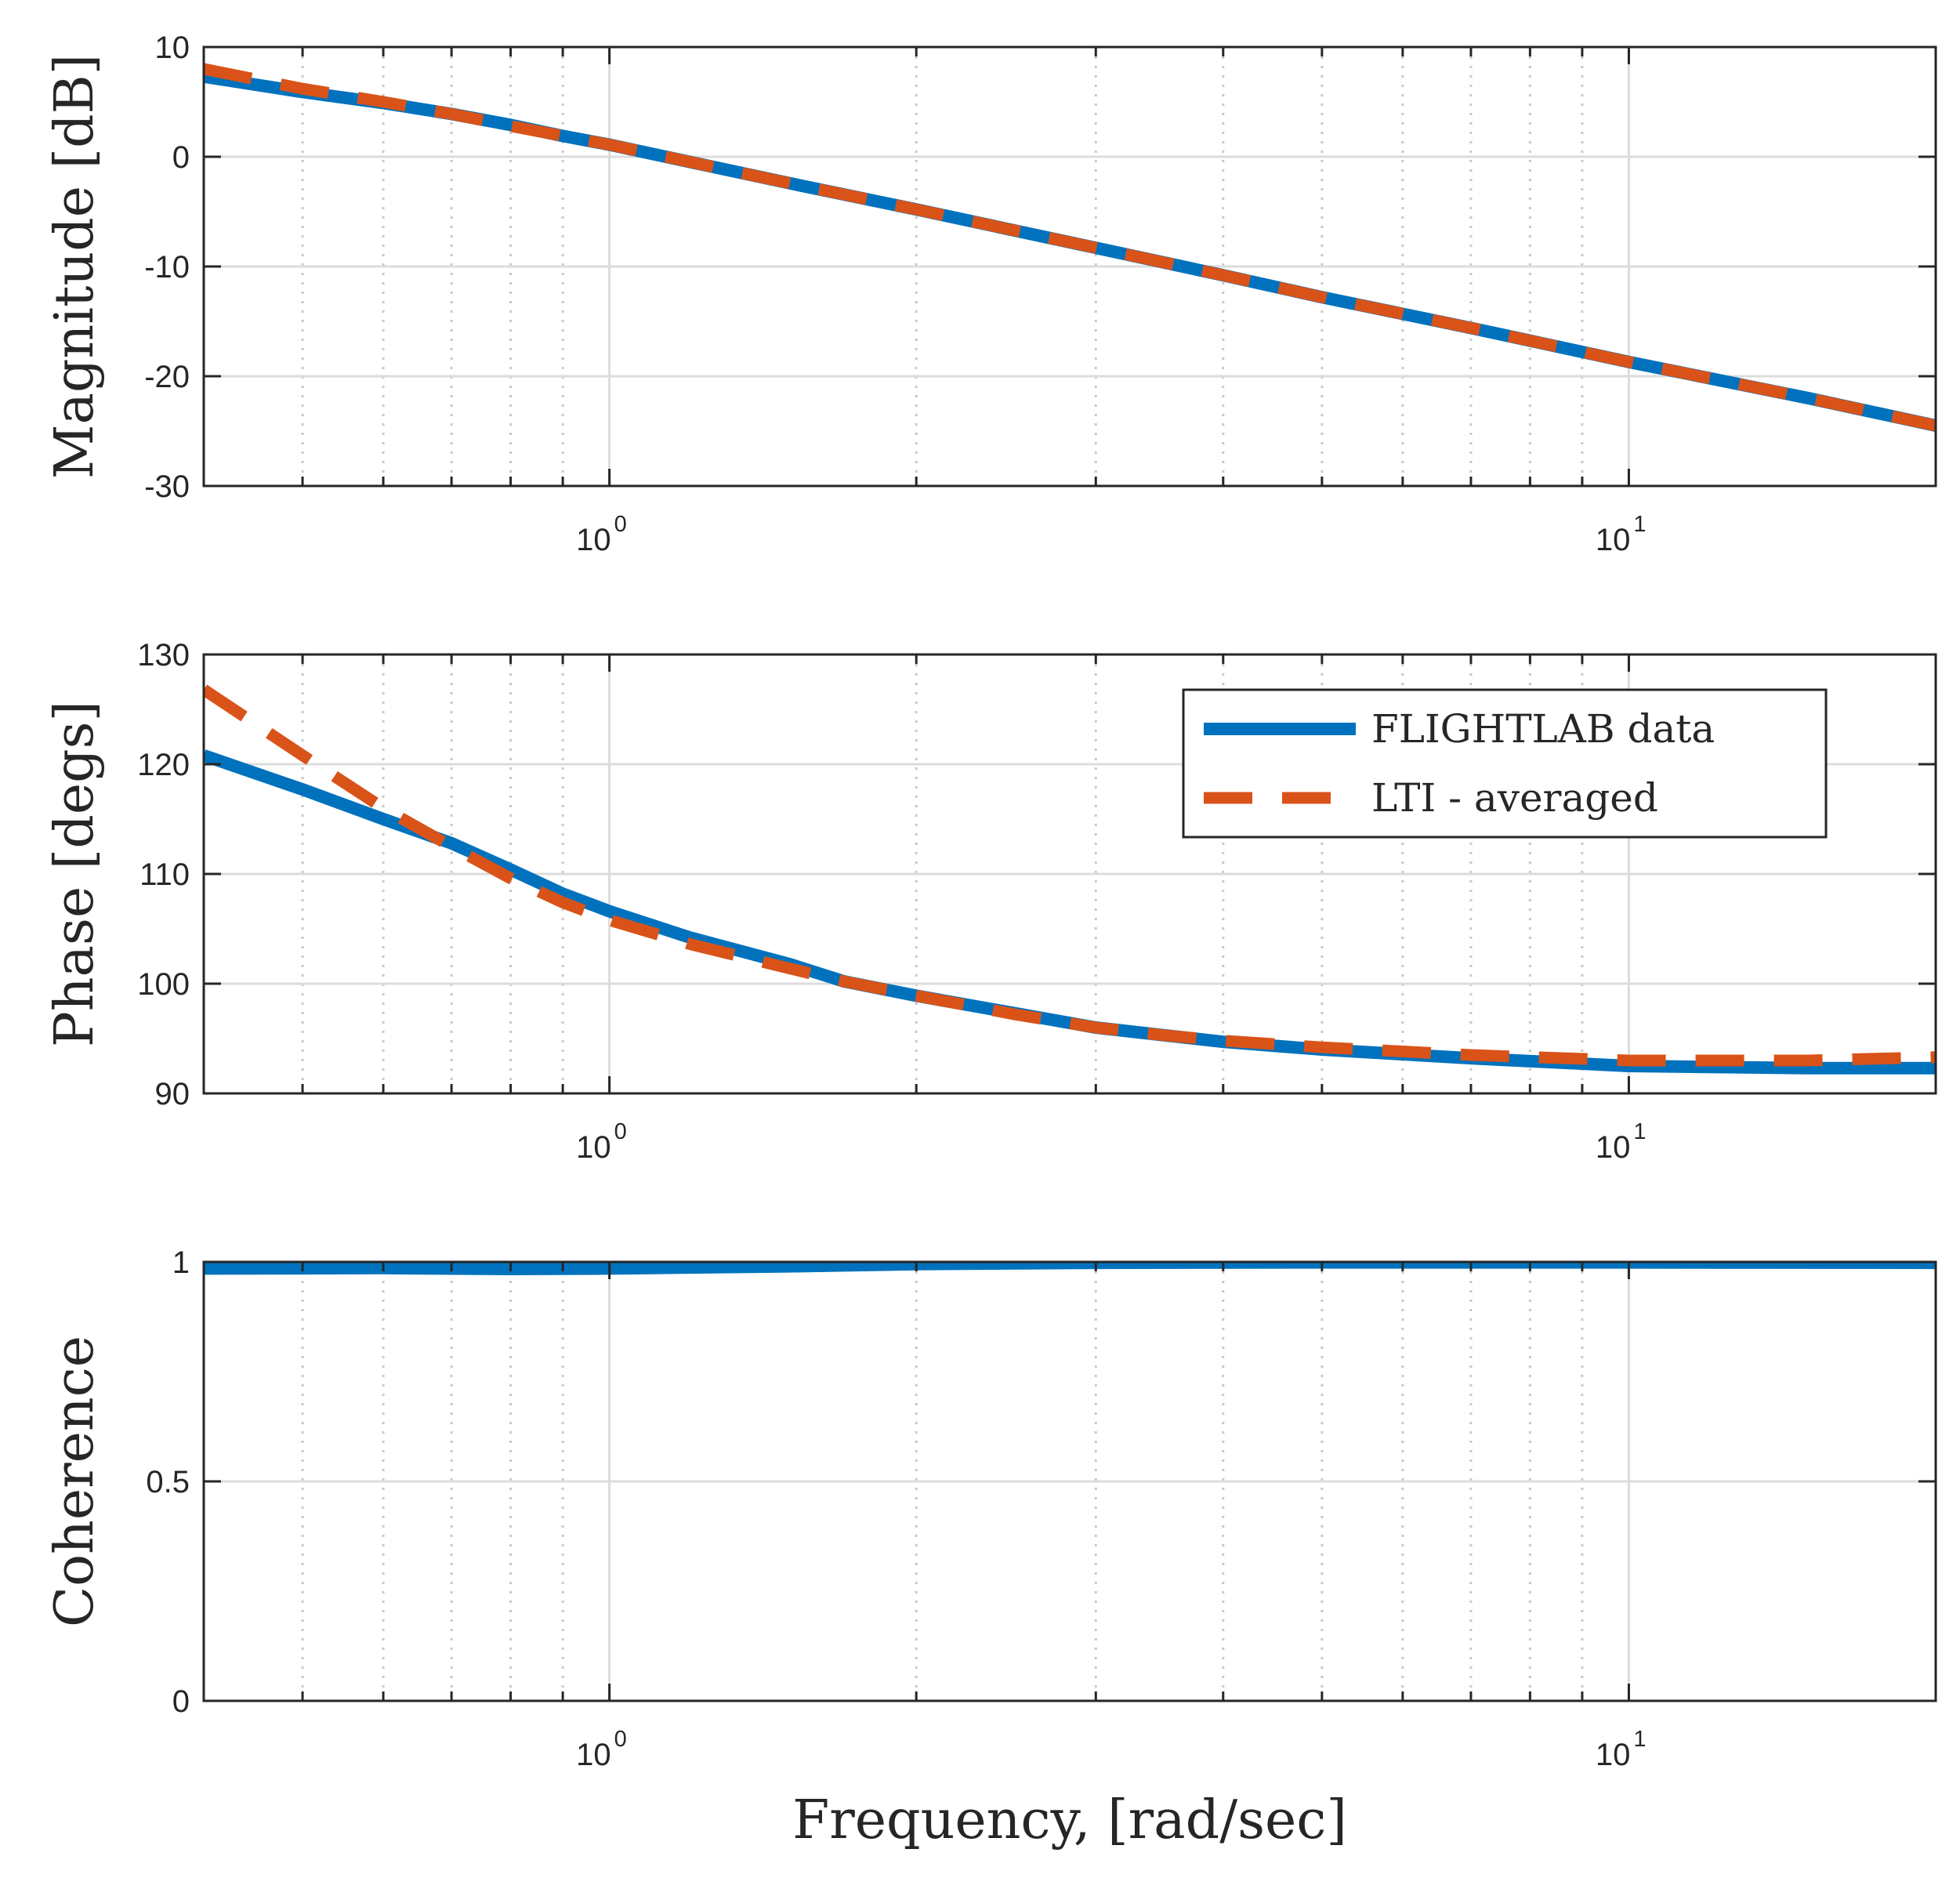 The image size is (1960, 1878). I want to click on legend: FLIGHTLAB data LTI - averaged, so click(1505, 764).